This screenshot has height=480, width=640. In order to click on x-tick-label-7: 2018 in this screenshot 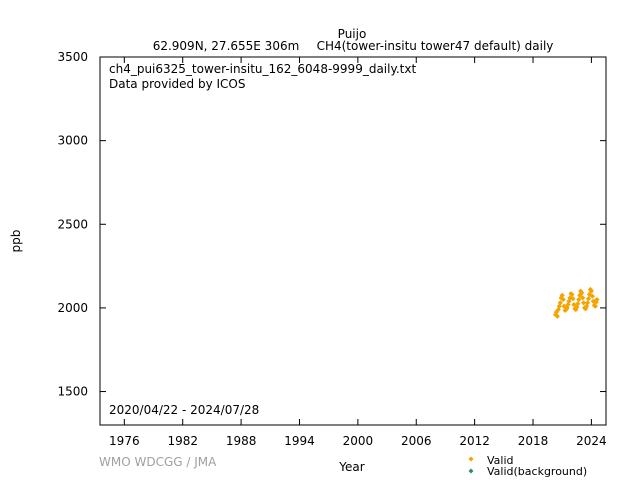, I will do `click(533, 441)`.